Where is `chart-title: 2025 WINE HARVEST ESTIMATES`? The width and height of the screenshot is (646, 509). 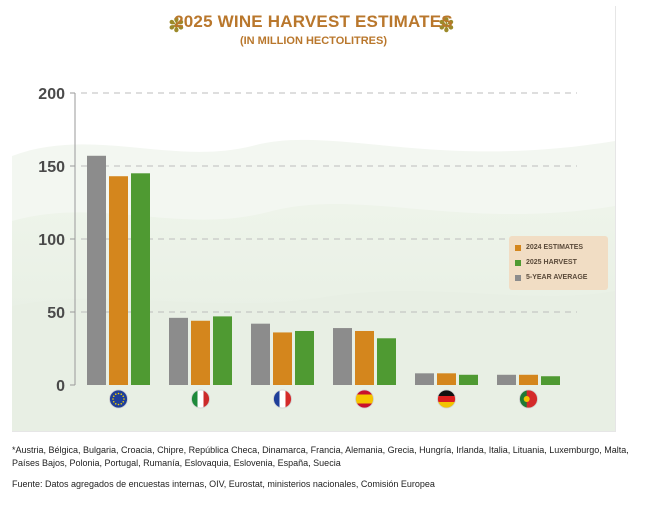
chart-title: 2025 WINE HARVEST ESTIMATES is located at coordinates (313, 21).